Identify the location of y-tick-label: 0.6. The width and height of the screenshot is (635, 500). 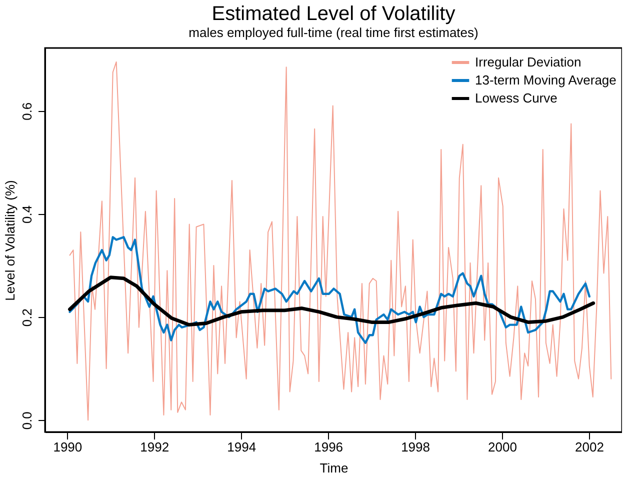
(27, 111).